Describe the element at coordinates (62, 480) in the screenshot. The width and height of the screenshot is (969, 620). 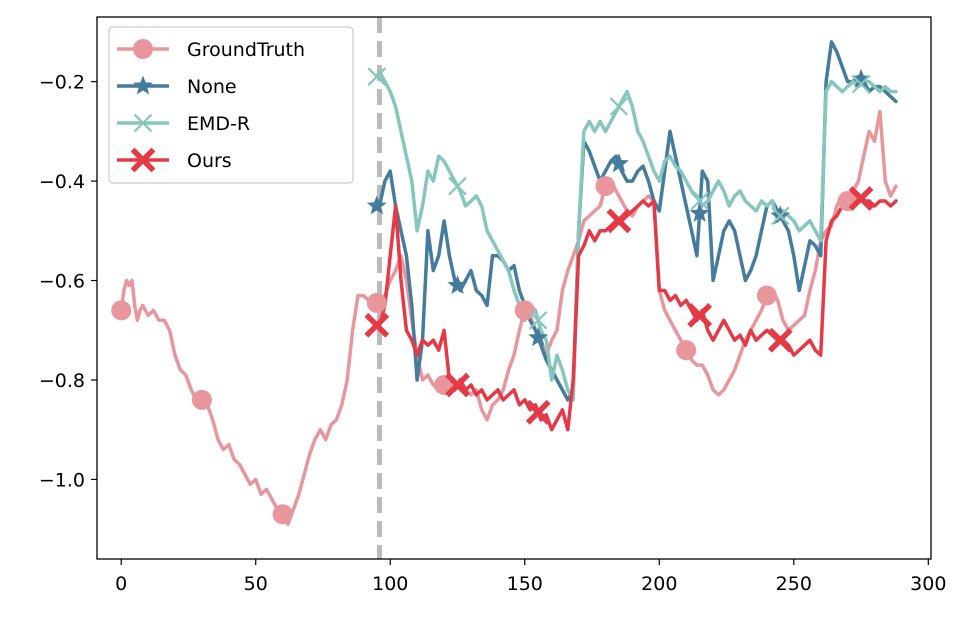
I see `y-tick-label: −1.0` at that location.